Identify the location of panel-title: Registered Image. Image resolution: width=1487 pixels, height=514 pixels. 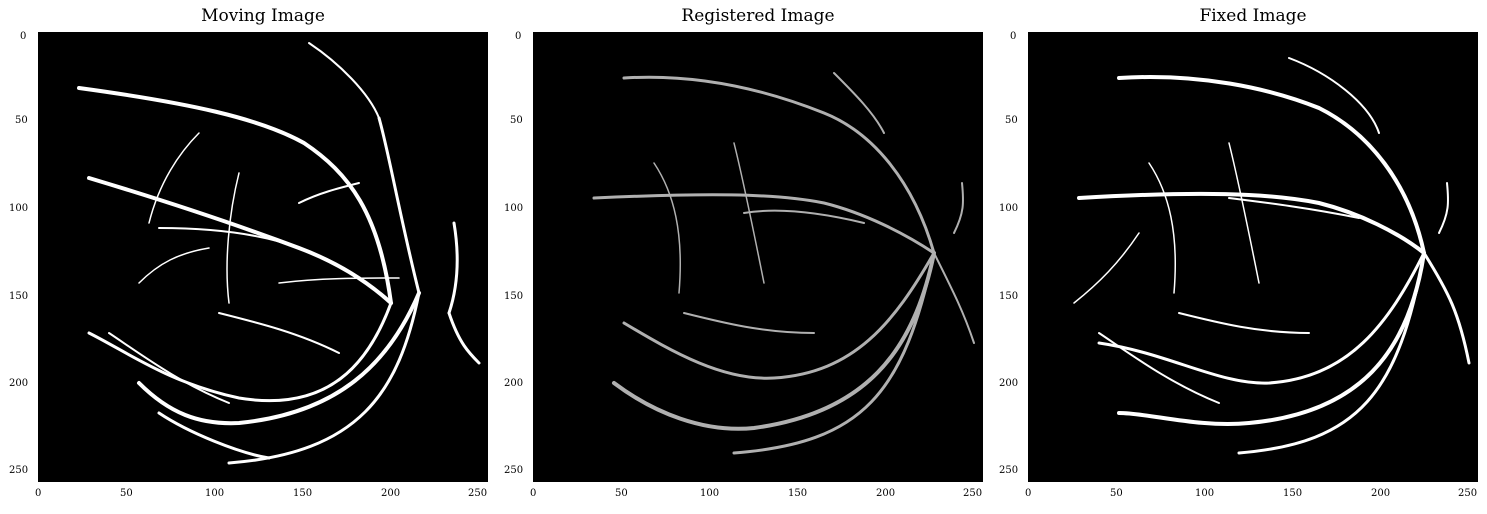
(758, 16).